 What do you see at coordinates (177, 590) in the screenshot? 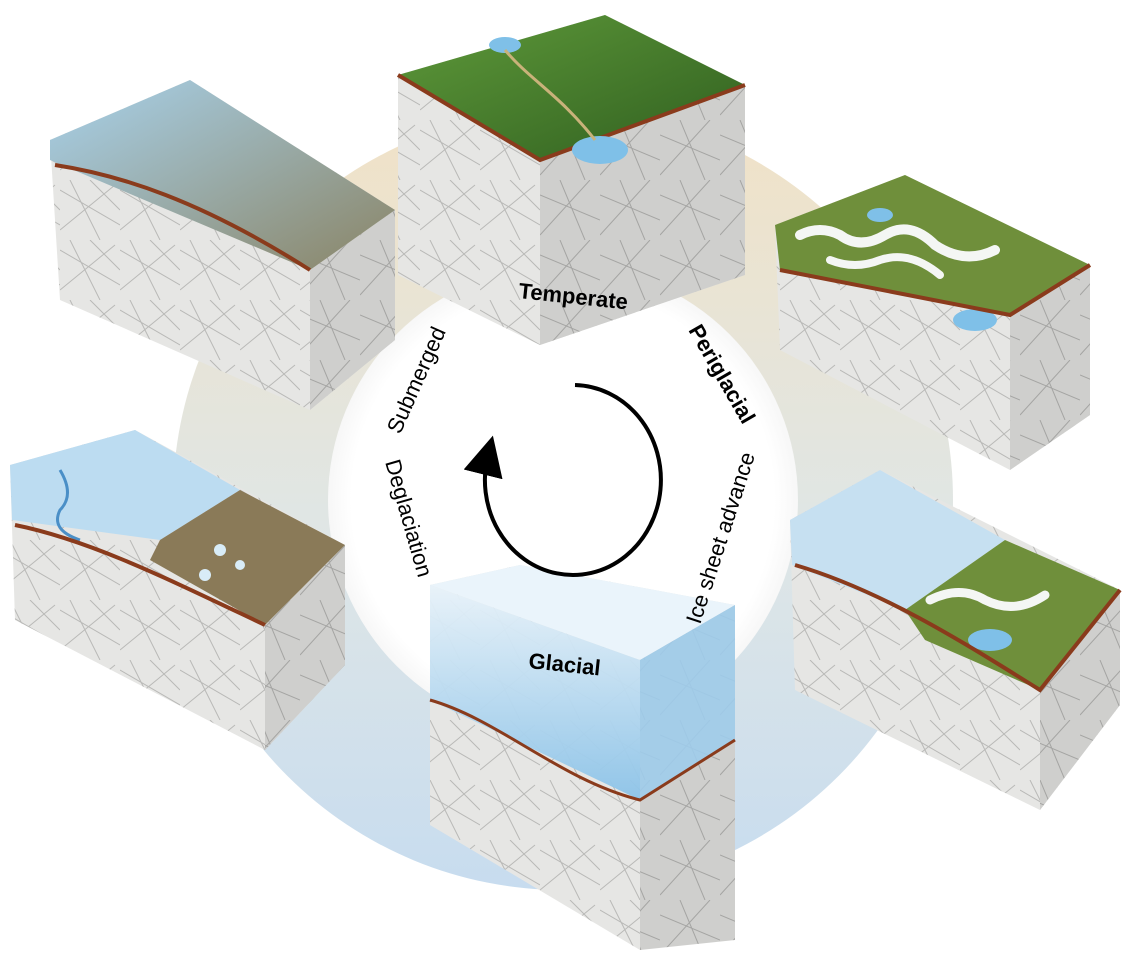
I see `block-deglaciation` at bounding box center [177, 590].